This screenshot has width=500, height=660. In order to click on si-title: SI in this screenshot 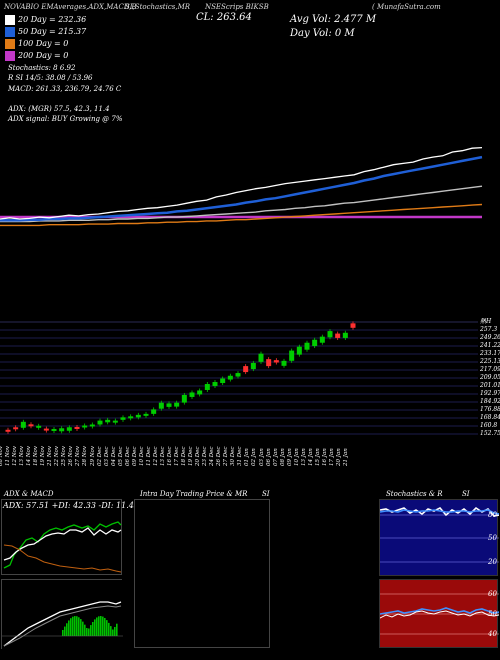, I will do `click(266, 494)`.